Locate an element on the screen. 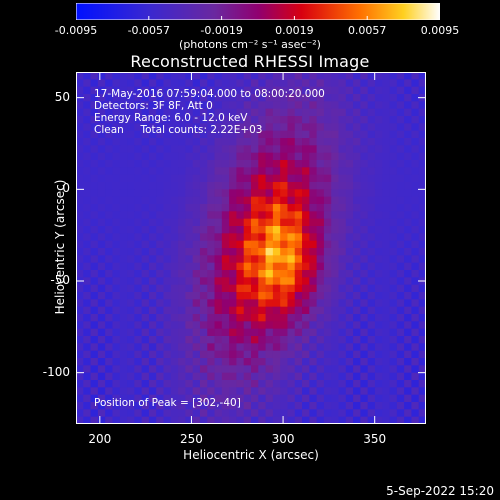  colorbar-tick-label: -0.0095 is located at coordinates (76, 30).